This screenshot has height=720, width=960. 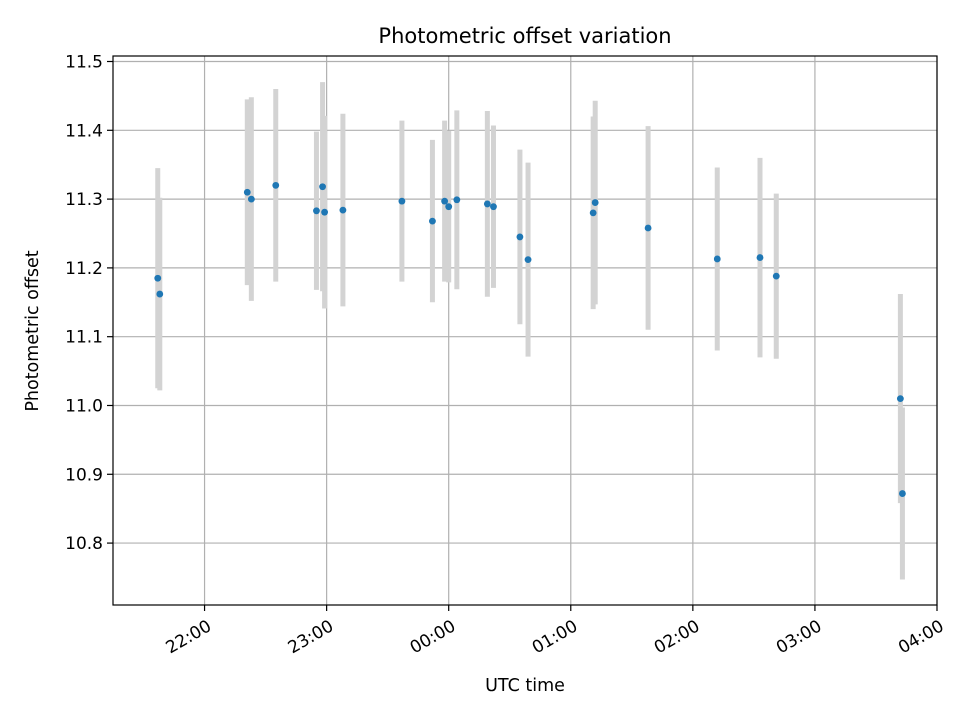 I want to click on chart-title: Photometric offset variation, so click(x=524, y=36).